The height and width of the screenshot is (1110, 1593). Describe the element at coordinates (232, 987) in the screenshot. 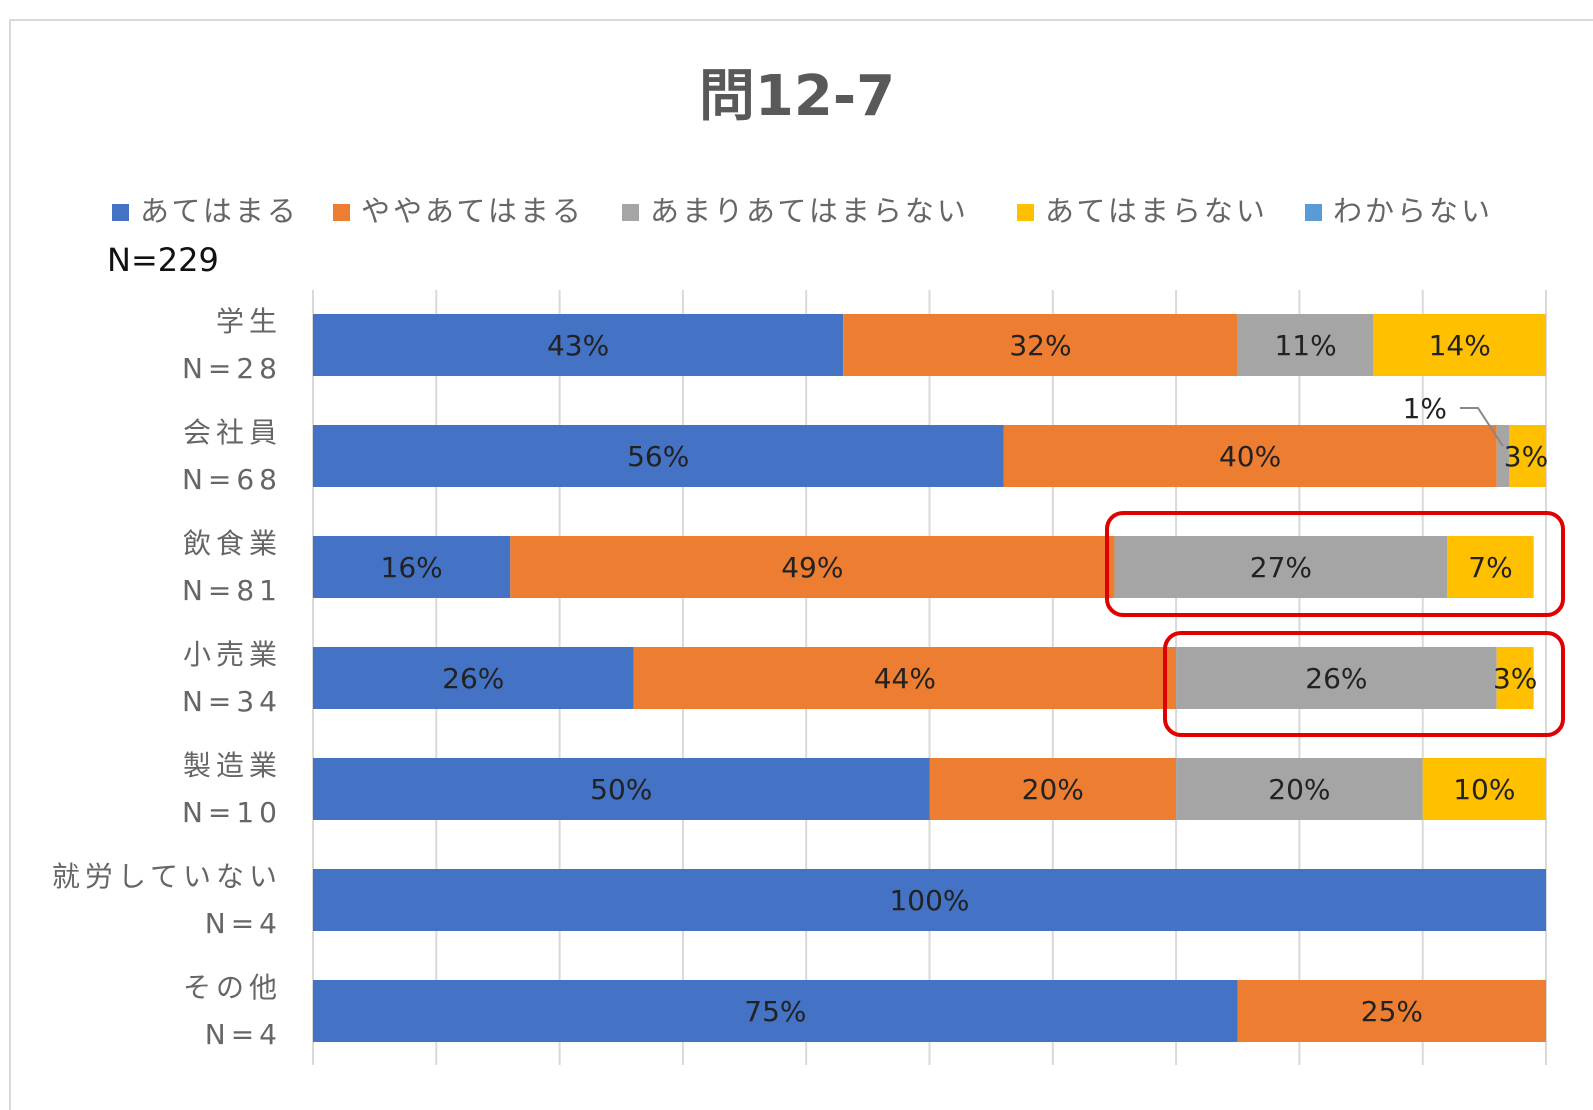

I see `category-label: その他` at that location.